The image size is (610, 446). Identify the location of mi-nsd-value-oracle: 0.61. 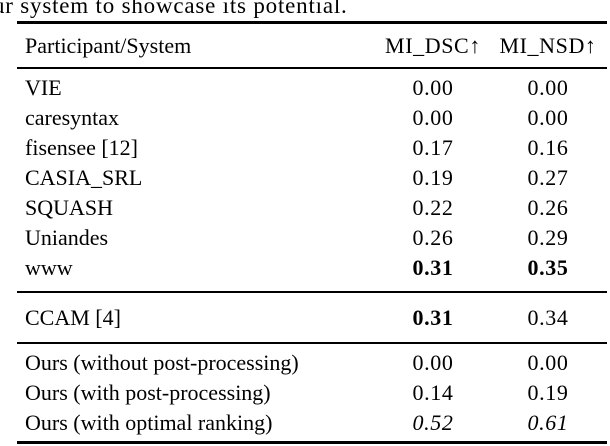
(548, 422).